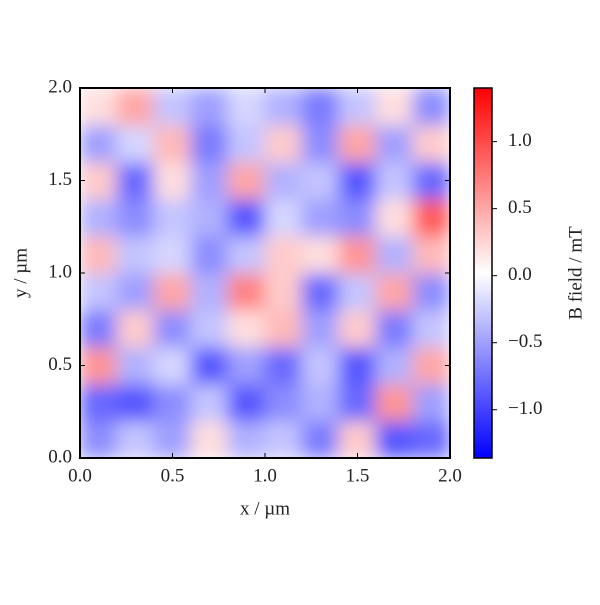  What do you see at coordinates (358, 475) in the screenshot?
I see `x-tick-label: 1.5` at bounding box center [358, 475].